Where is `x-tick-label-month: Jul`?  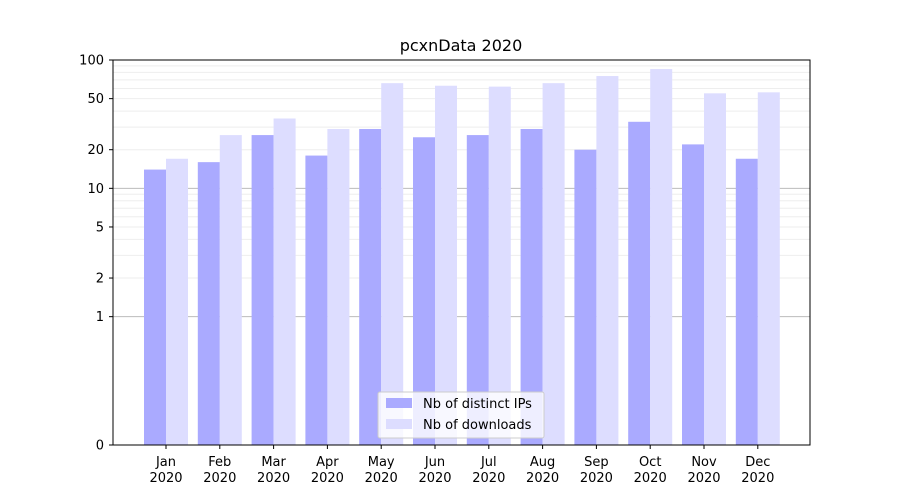 x-tick-label-month: Jul is located at coordinates (488, 462).